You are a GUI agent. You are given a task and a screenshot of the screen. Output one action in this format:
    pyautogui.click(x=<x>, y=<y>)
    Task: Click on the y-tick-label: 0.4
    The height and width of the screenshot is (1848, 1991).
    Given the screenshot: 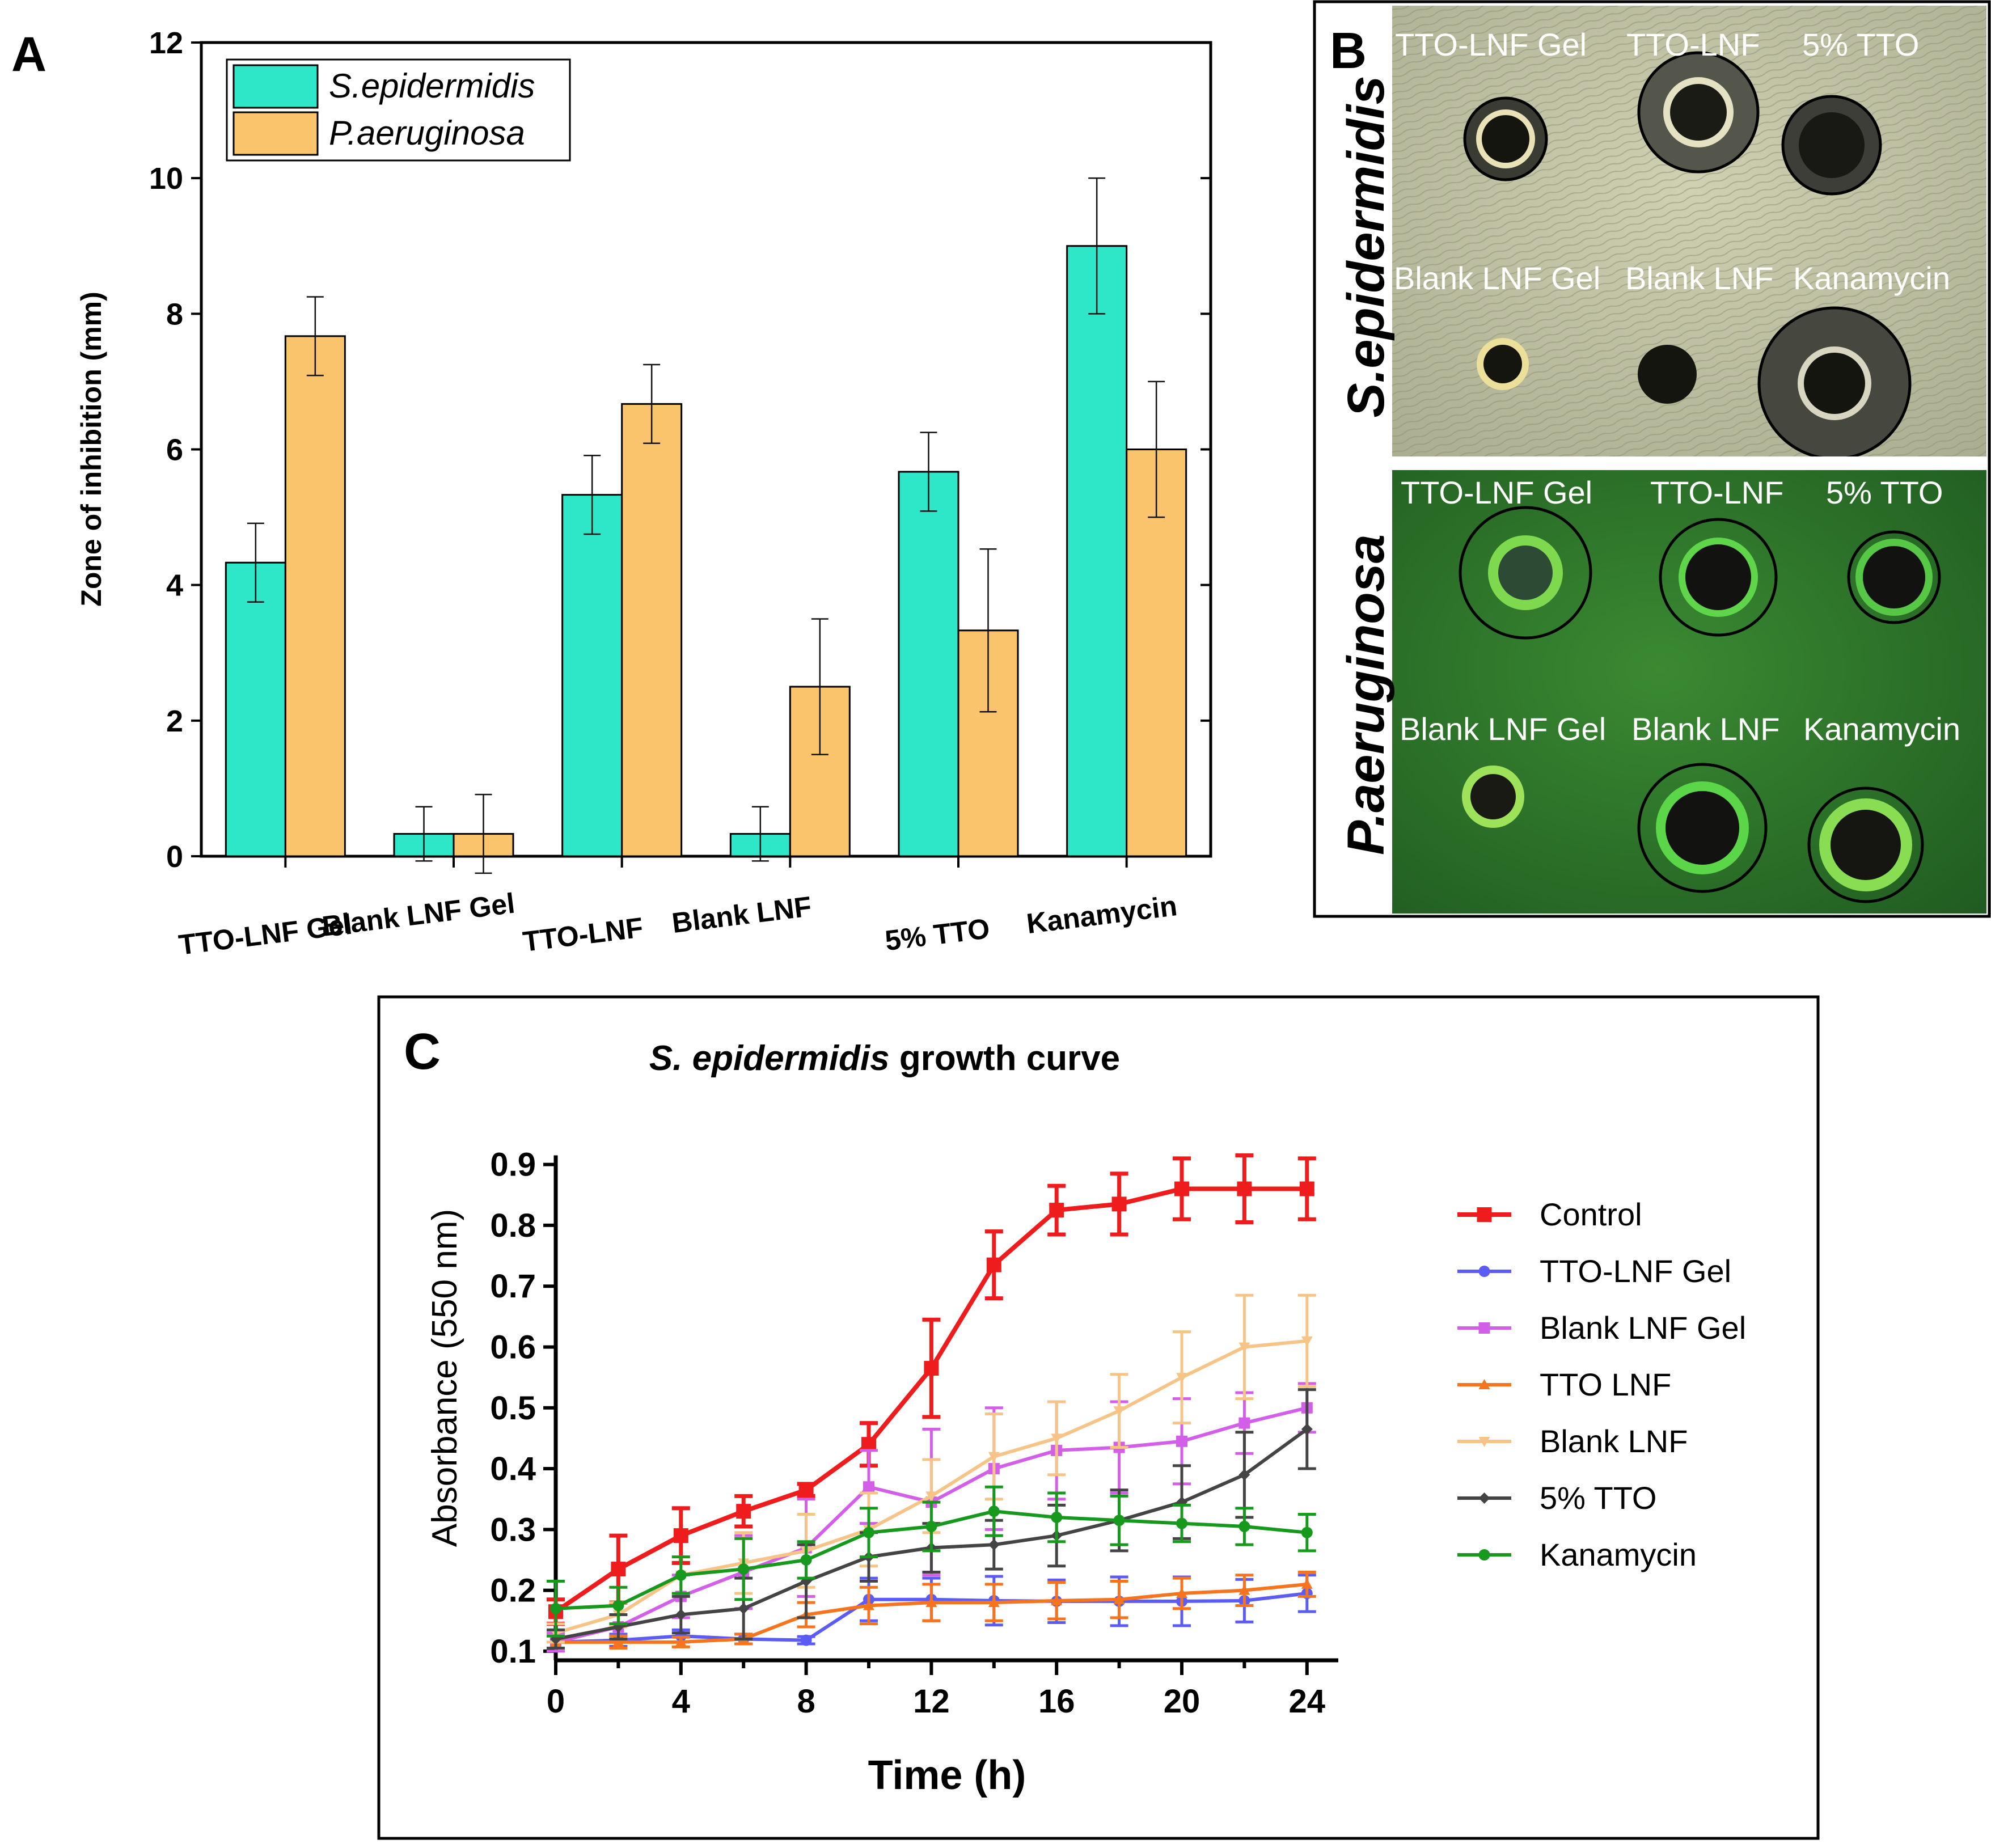 What is the action you would take?
    pyautogui.click(x=513, y=1469)
    